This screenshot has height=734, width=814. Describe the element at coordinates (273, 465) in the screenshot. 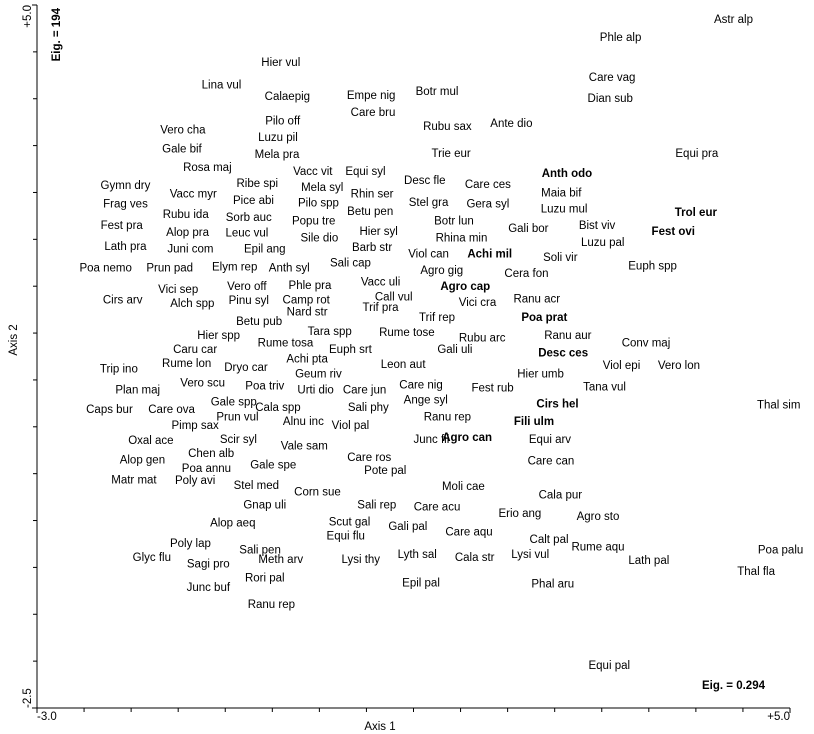

I see `species-label: Gale spe` at that location.